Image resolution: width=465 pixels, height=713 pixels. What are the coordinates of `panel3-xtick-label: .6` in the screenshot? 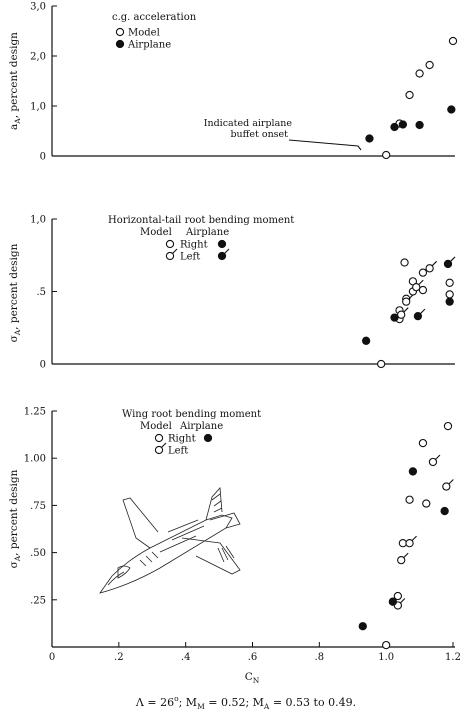 It's located at (253, 657).